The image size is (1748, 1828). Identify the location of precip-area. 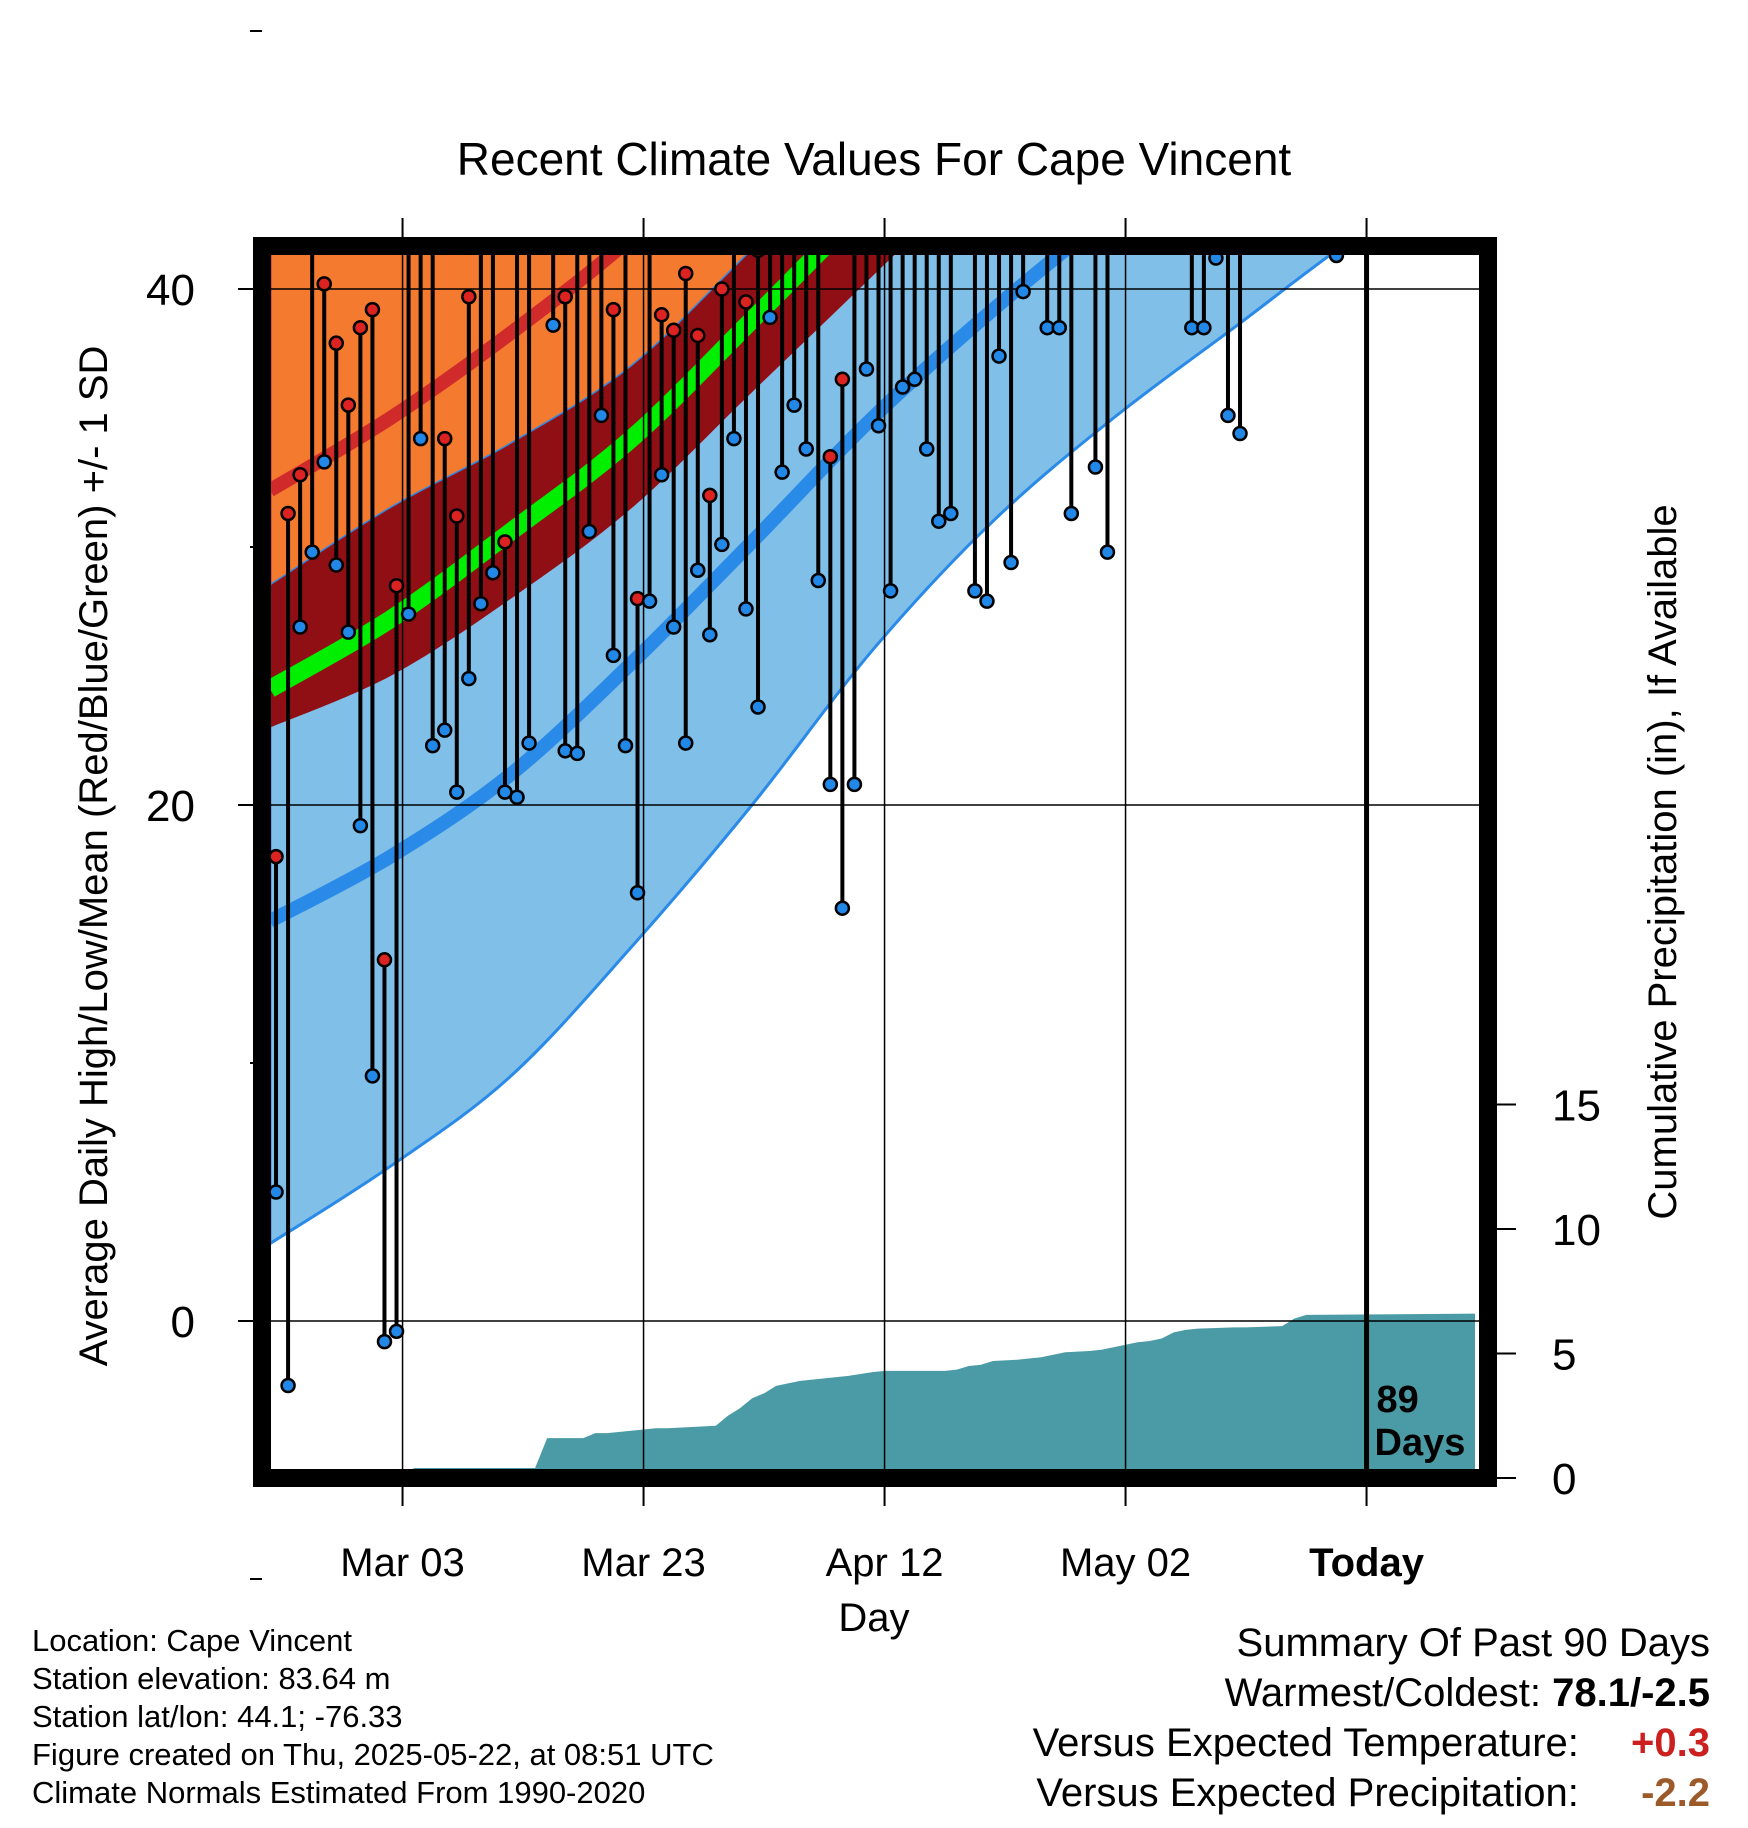
(872, 1395).